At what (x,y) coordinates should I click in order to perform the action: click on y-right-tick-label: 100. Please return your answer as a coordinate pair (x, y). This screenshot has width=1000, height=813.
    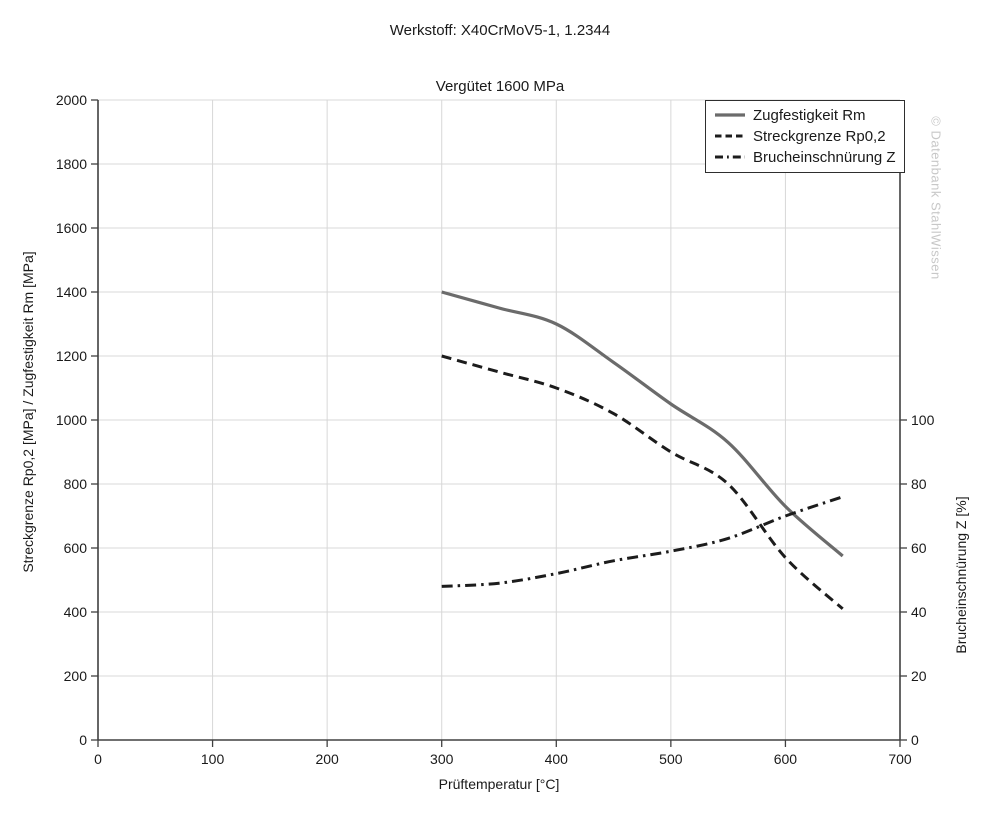
    Looking at the image, I should click on (923, 420).